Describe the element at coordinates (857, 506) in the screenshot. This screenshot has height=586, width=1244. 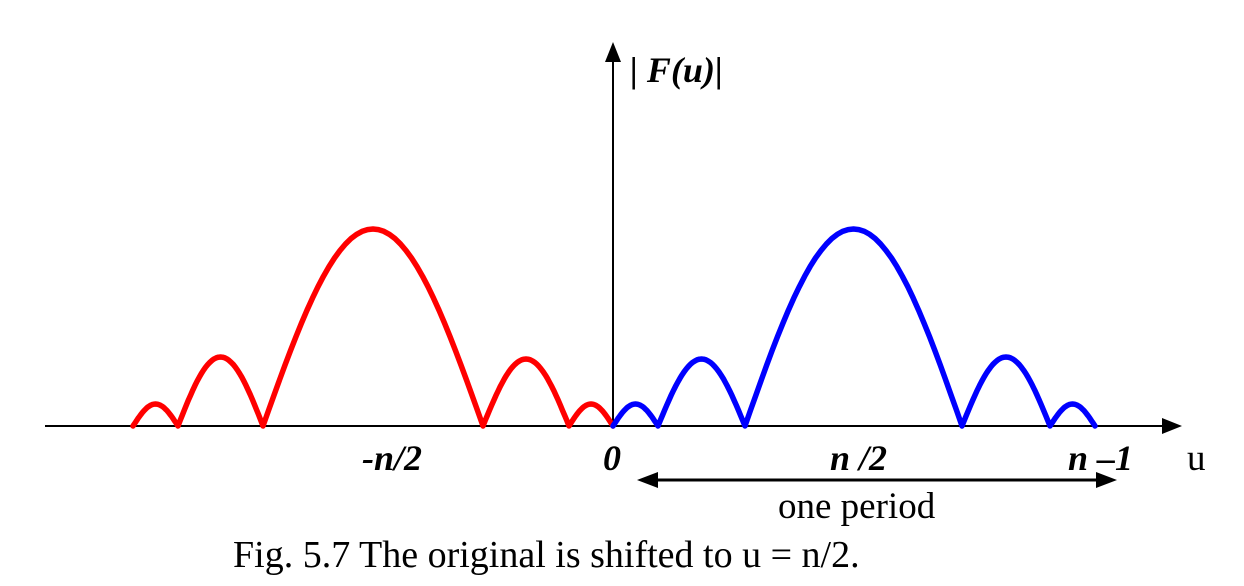
I see `period-label: one period` at that location.